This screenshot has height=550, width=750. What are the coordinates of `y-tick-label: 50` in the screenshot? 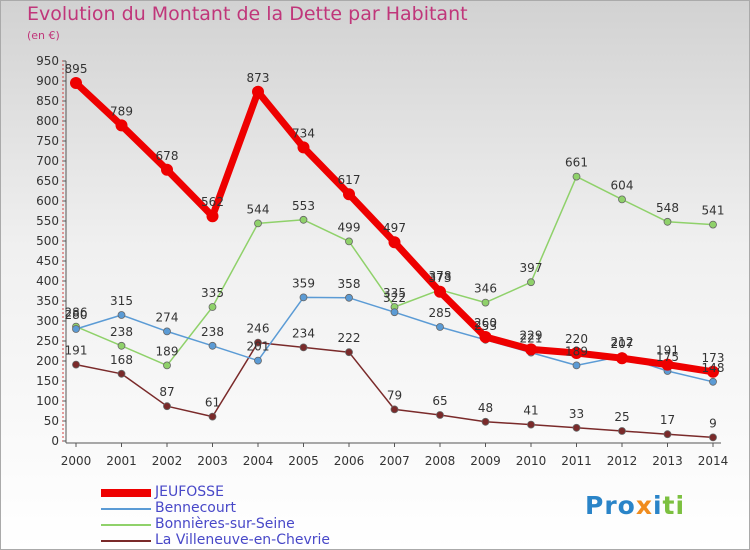 It's located at (51, 421).